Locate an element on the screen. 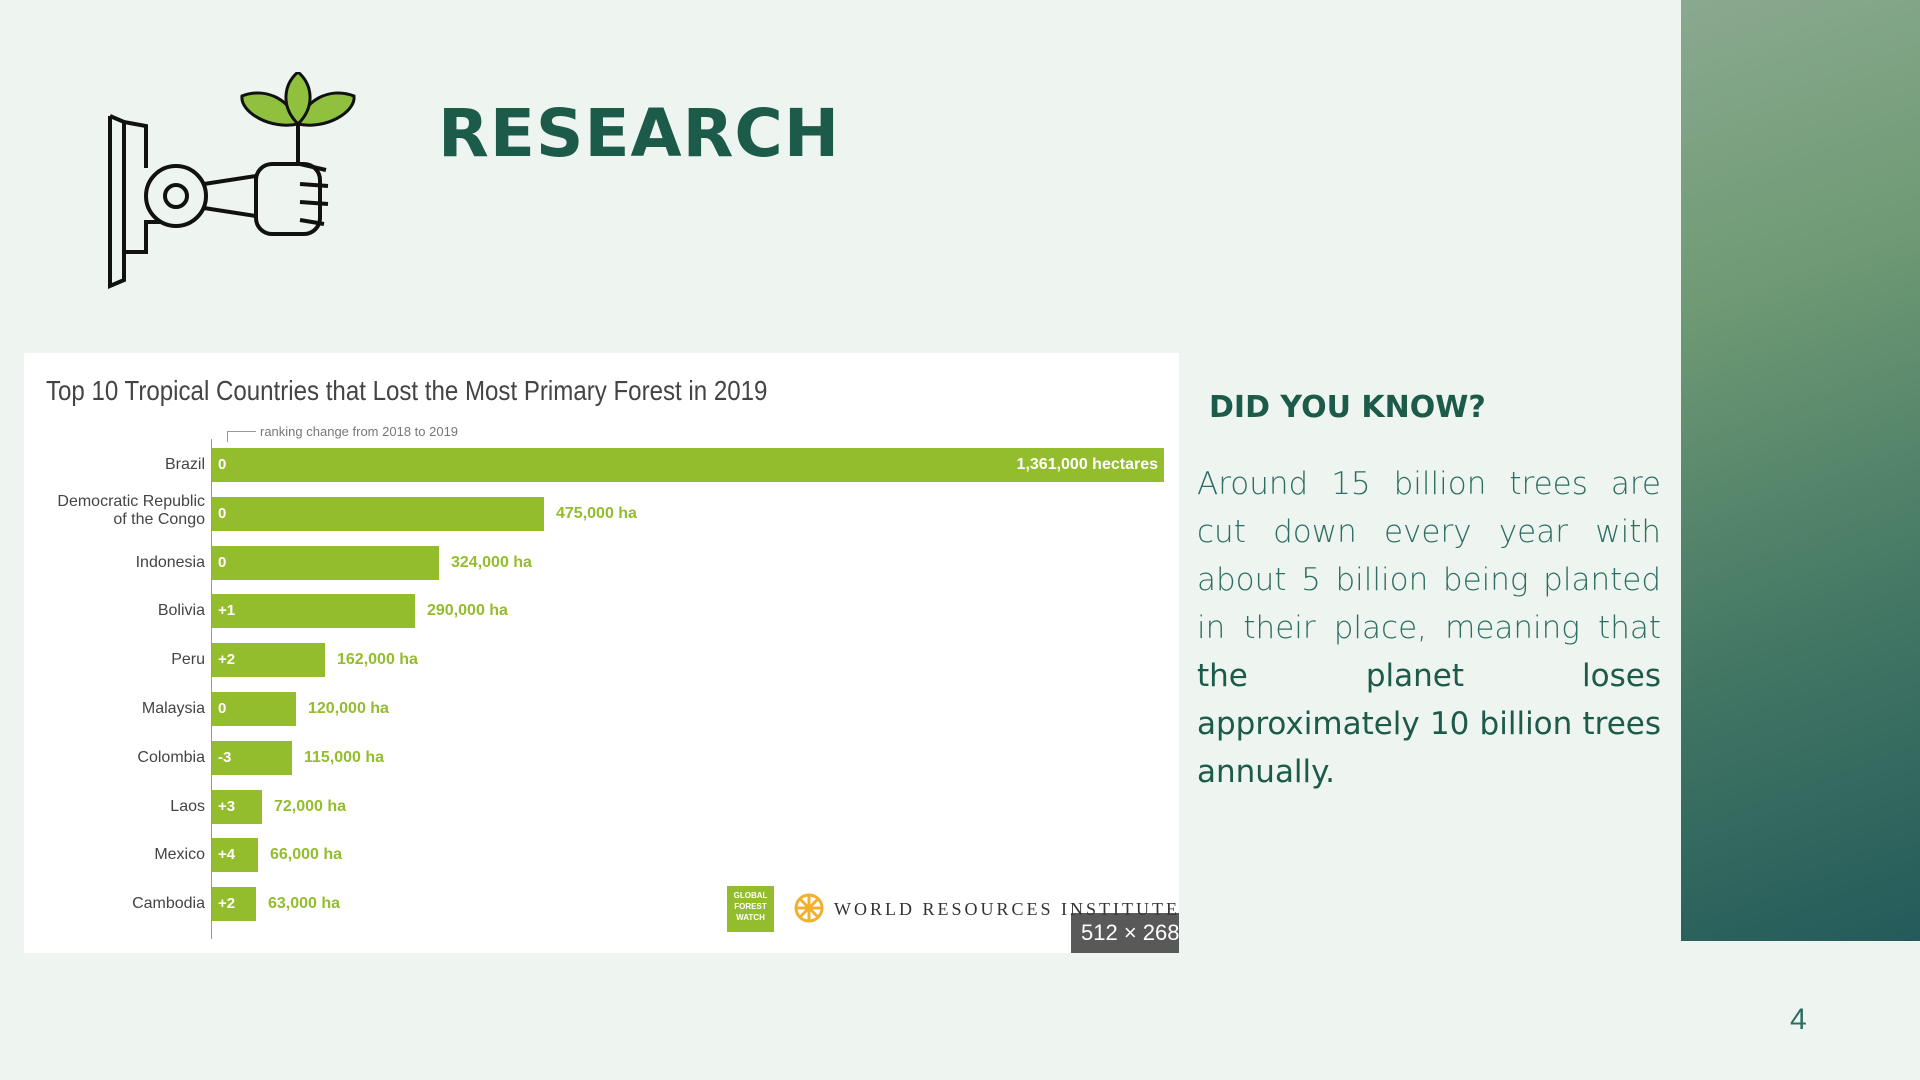  rank-change-label: +1 is located at coordinates (227, 611).